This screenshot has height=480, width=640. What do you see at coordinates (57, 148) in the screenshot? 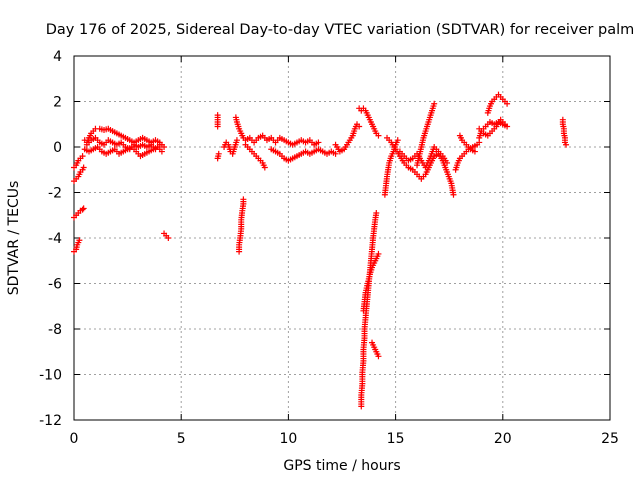
I see `y-tick-label: 0` at bounding box center [57, 148].